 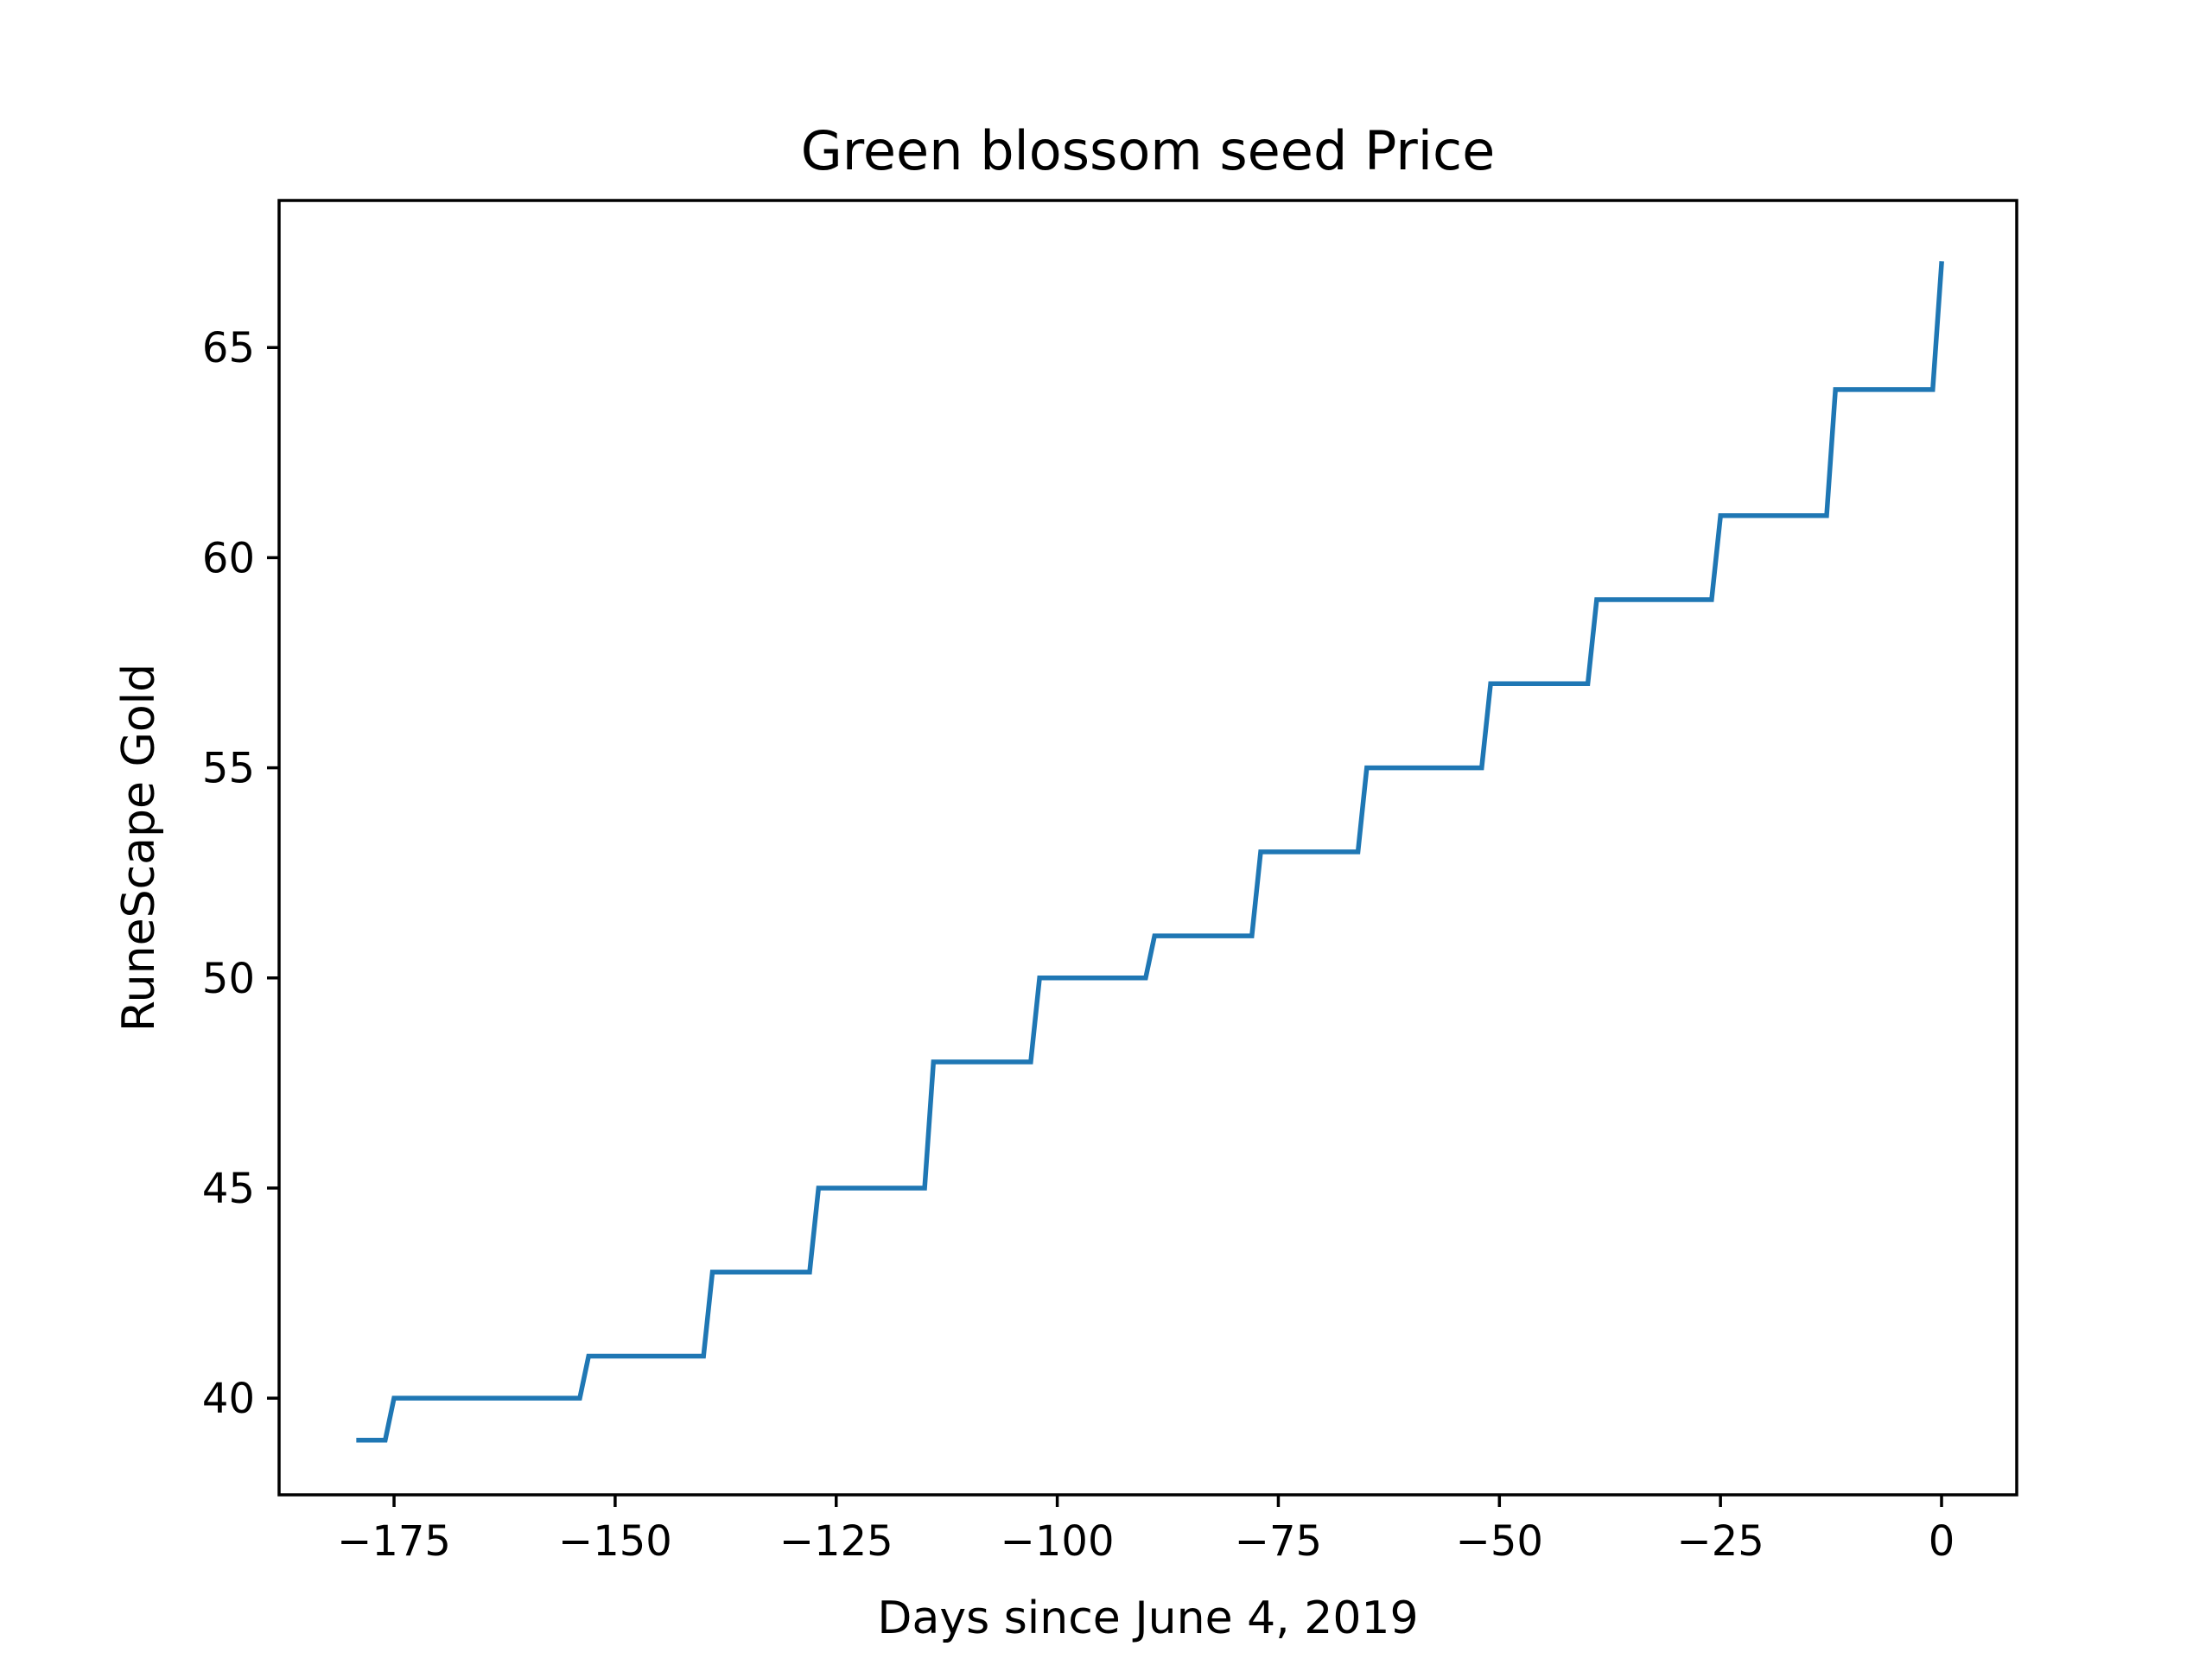 I want to click on y-tick-label: 45, so click(x=229, y=1189).